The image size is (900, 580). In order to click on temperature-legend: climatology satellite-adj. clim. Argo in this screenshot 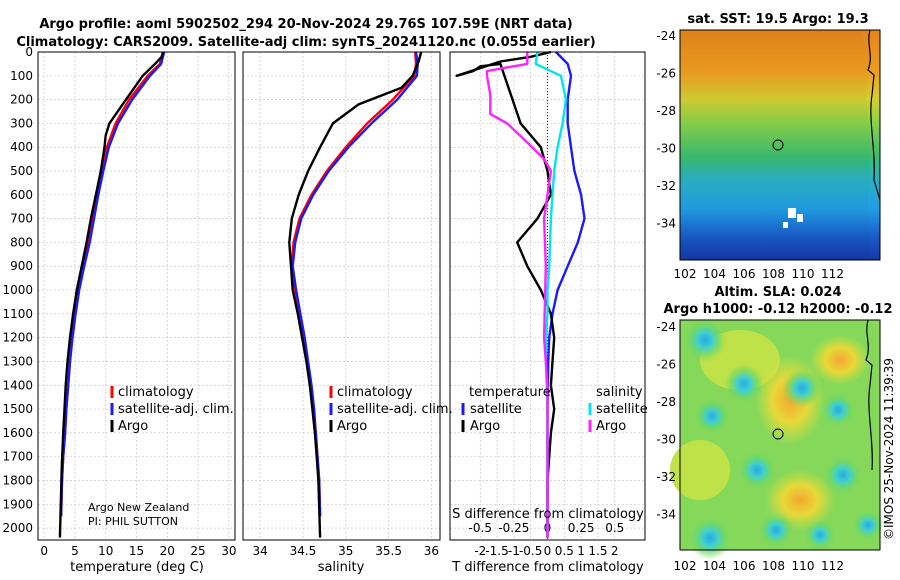, I will do `click(172, 409)`.